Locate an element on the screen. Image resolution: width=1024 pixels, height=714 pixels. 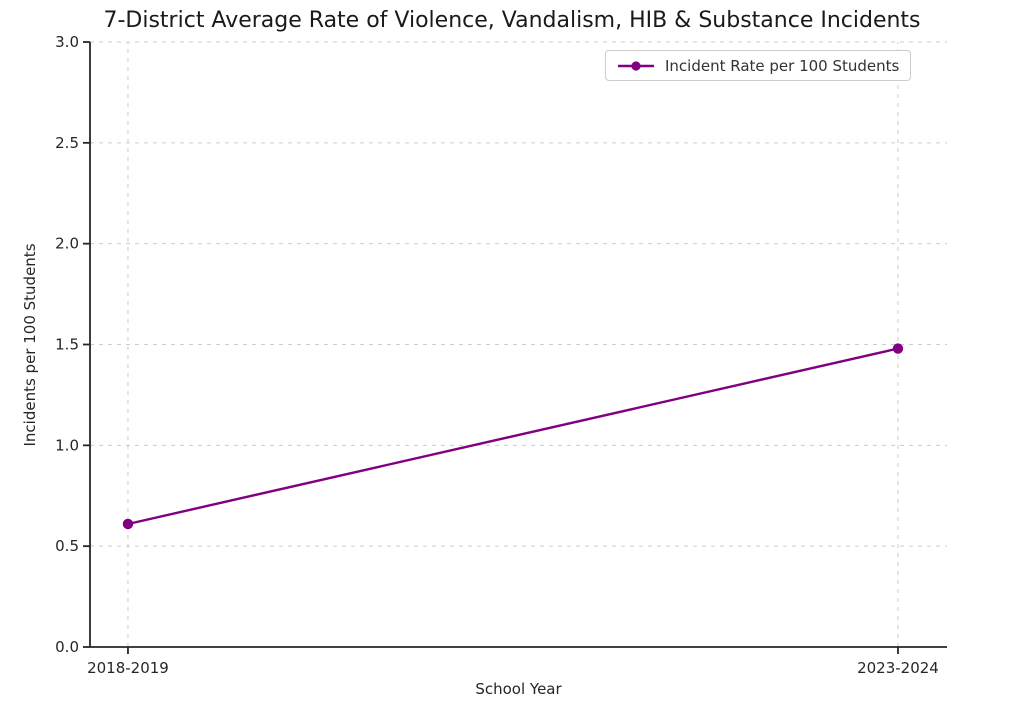
y-tick-label: 1.5 is located at coordinates (67, 345).